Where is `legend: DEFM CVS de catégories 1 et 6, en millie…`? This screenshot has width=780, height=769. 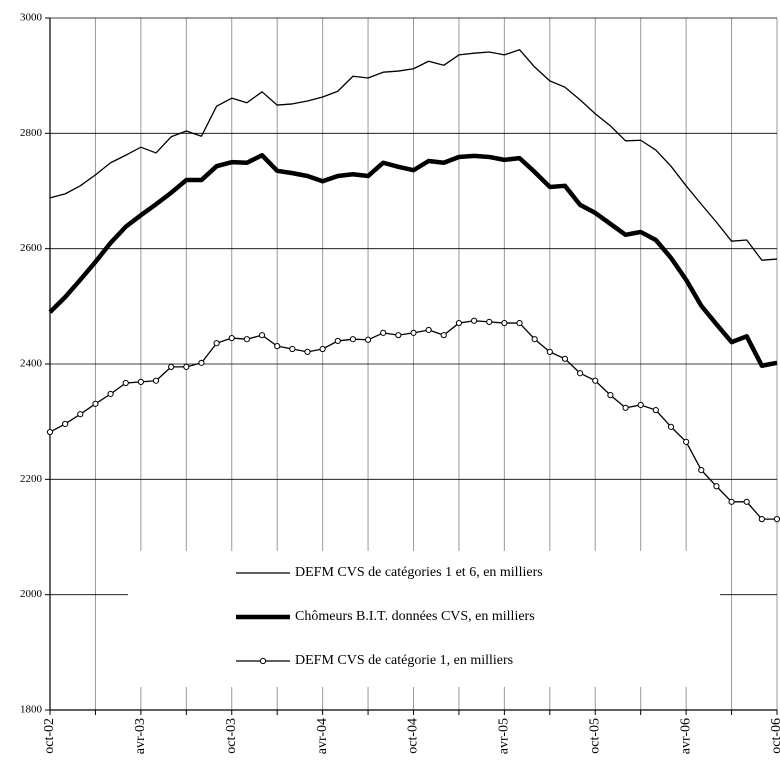
legend: DEFM CVS de catégories 1 et 6, en millie… is located at coordinates (389, 616).